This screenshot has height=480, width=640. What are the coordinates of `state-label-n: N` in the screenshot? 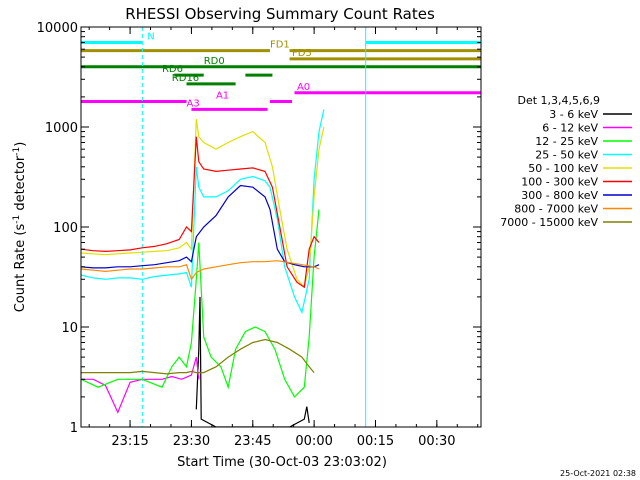 It's located at (150, 36).